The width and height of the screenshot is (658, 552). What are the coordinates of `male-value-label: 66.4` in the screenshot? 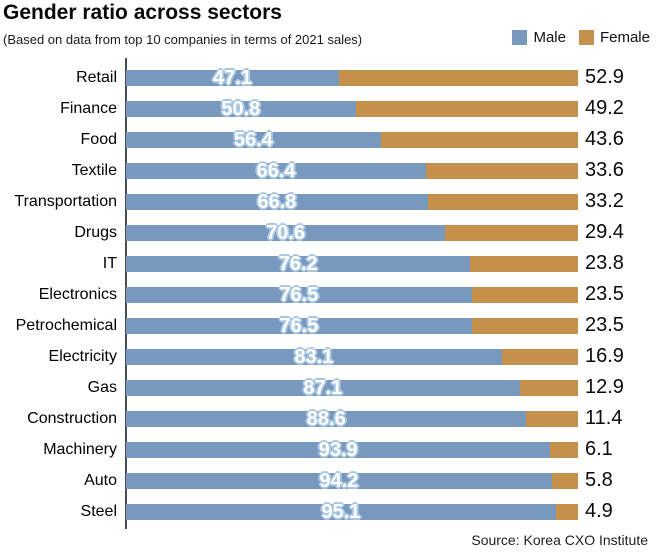 It's located at (276, 170).